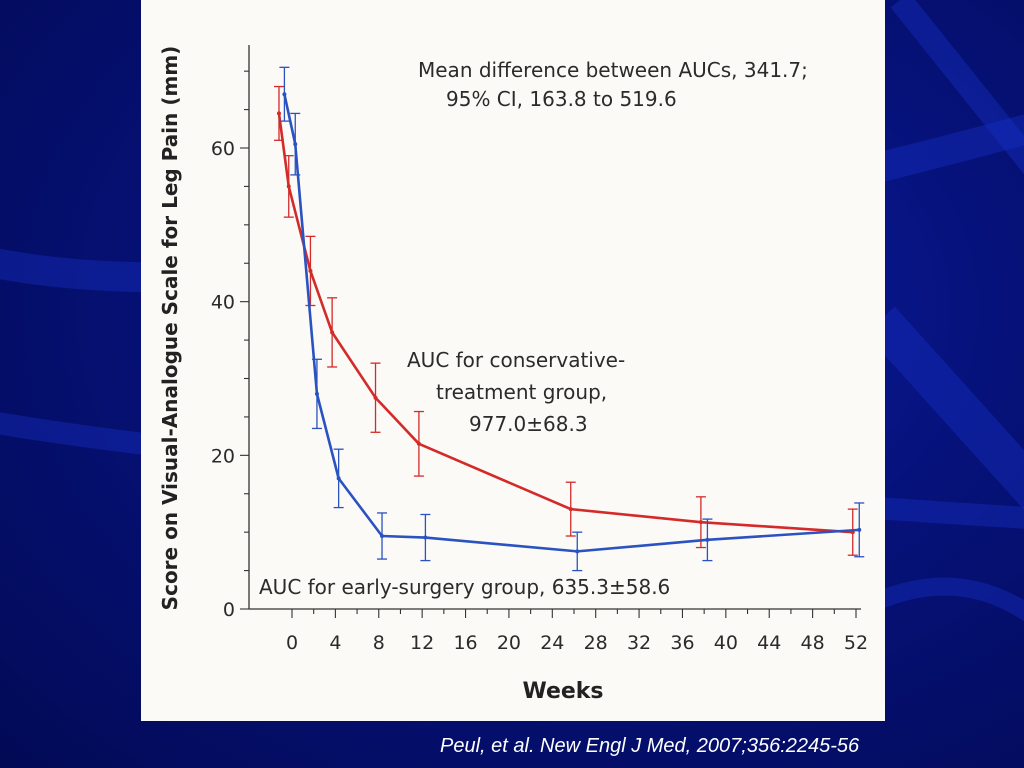  What do you see at coordinates (379, 643) in the screenshot?
I see `x-tick-label: 8` at bounding box center [379, 643].